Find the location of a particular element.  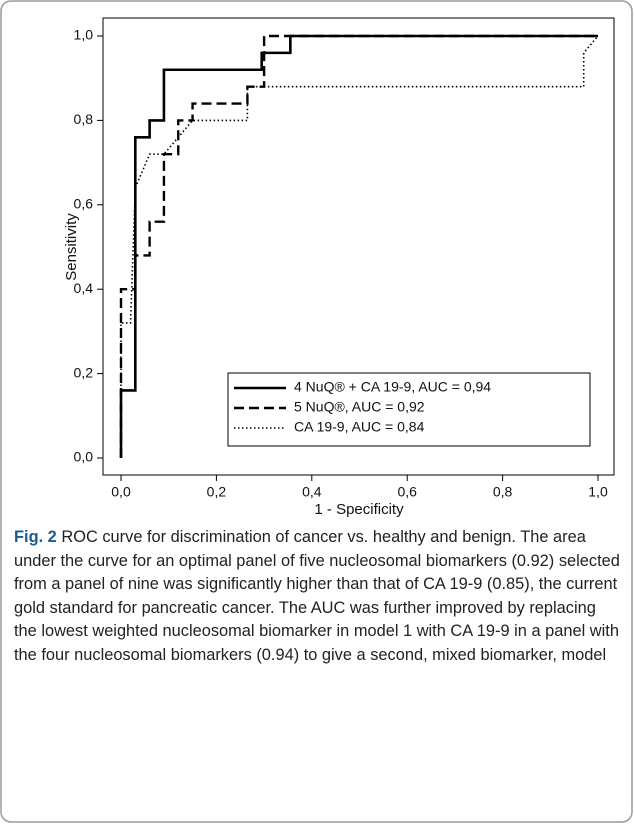

y-tick-label: 0,0 is located at coordinates (84, 457).